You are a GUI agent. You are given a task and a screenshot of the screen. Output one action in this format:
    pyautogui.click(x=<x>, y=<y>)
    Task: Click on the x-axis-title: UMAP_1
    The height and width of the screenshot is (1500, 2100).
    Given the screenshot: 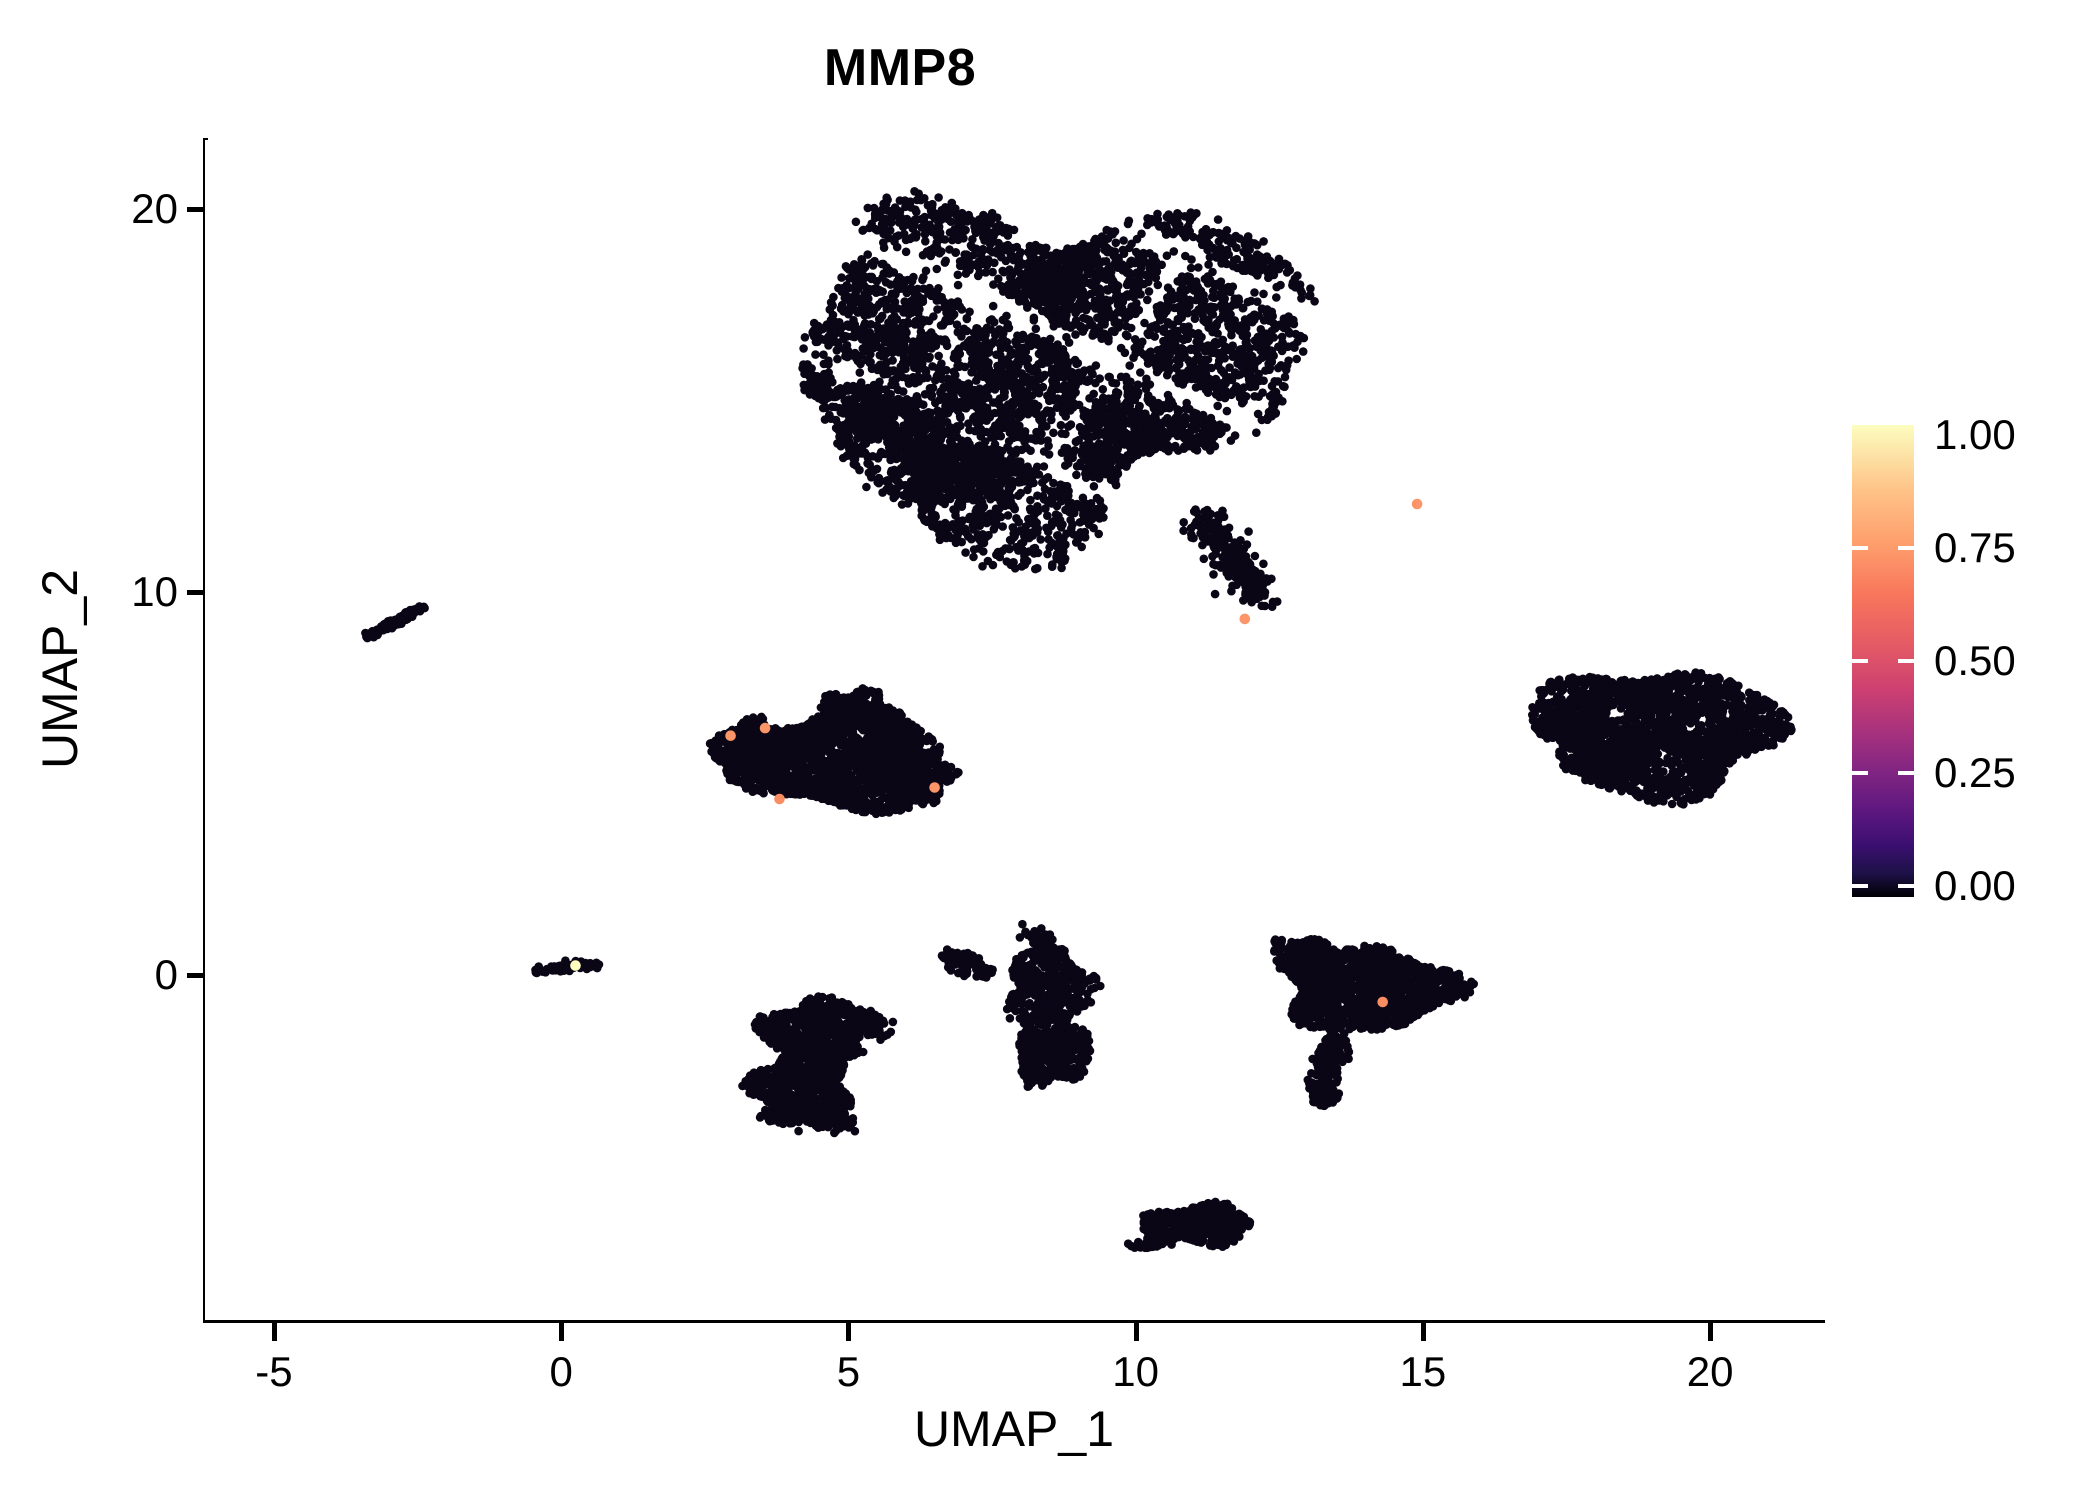 What is the action you would take?
    pyautogui.click(x=1014, y=1429)
    